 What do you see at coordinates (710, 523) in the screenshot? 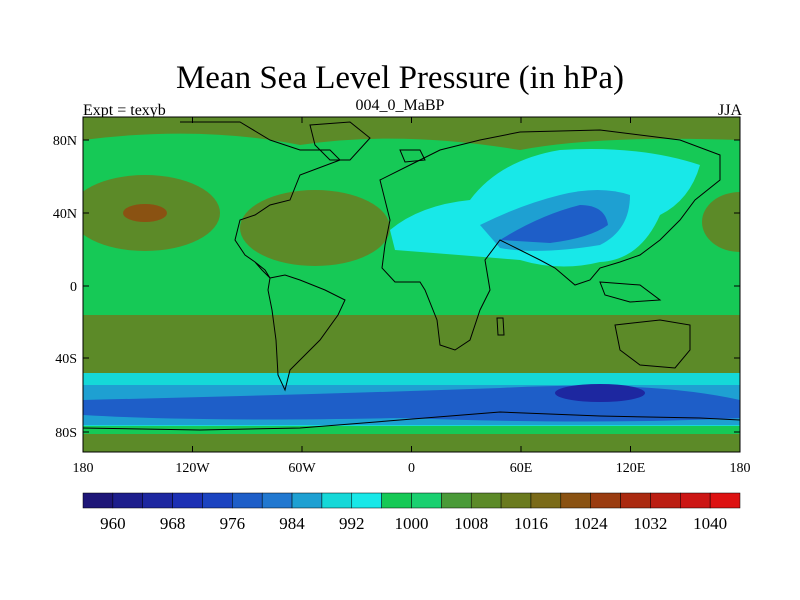
I see `colorbar-label: 1040` at bounding box center [710, 523].